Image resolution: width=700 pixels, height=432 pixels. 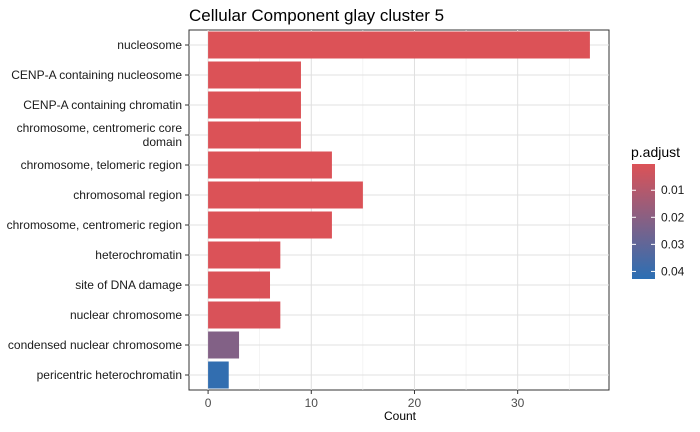 I want to click on chart-title: Cellular Component glay cluster 5, so click(x=316, y=15).